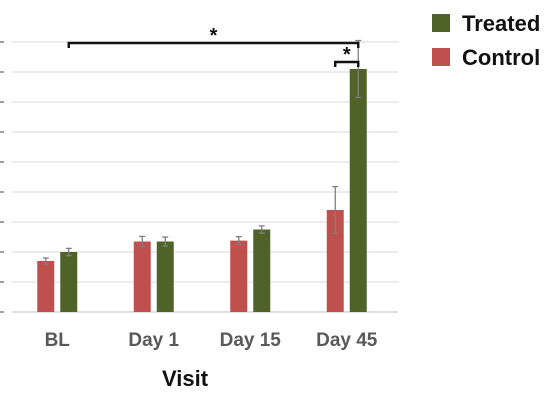 This screenshot has height=400, width=550. I want to click on significance-brackets: **, so click(213, 46).